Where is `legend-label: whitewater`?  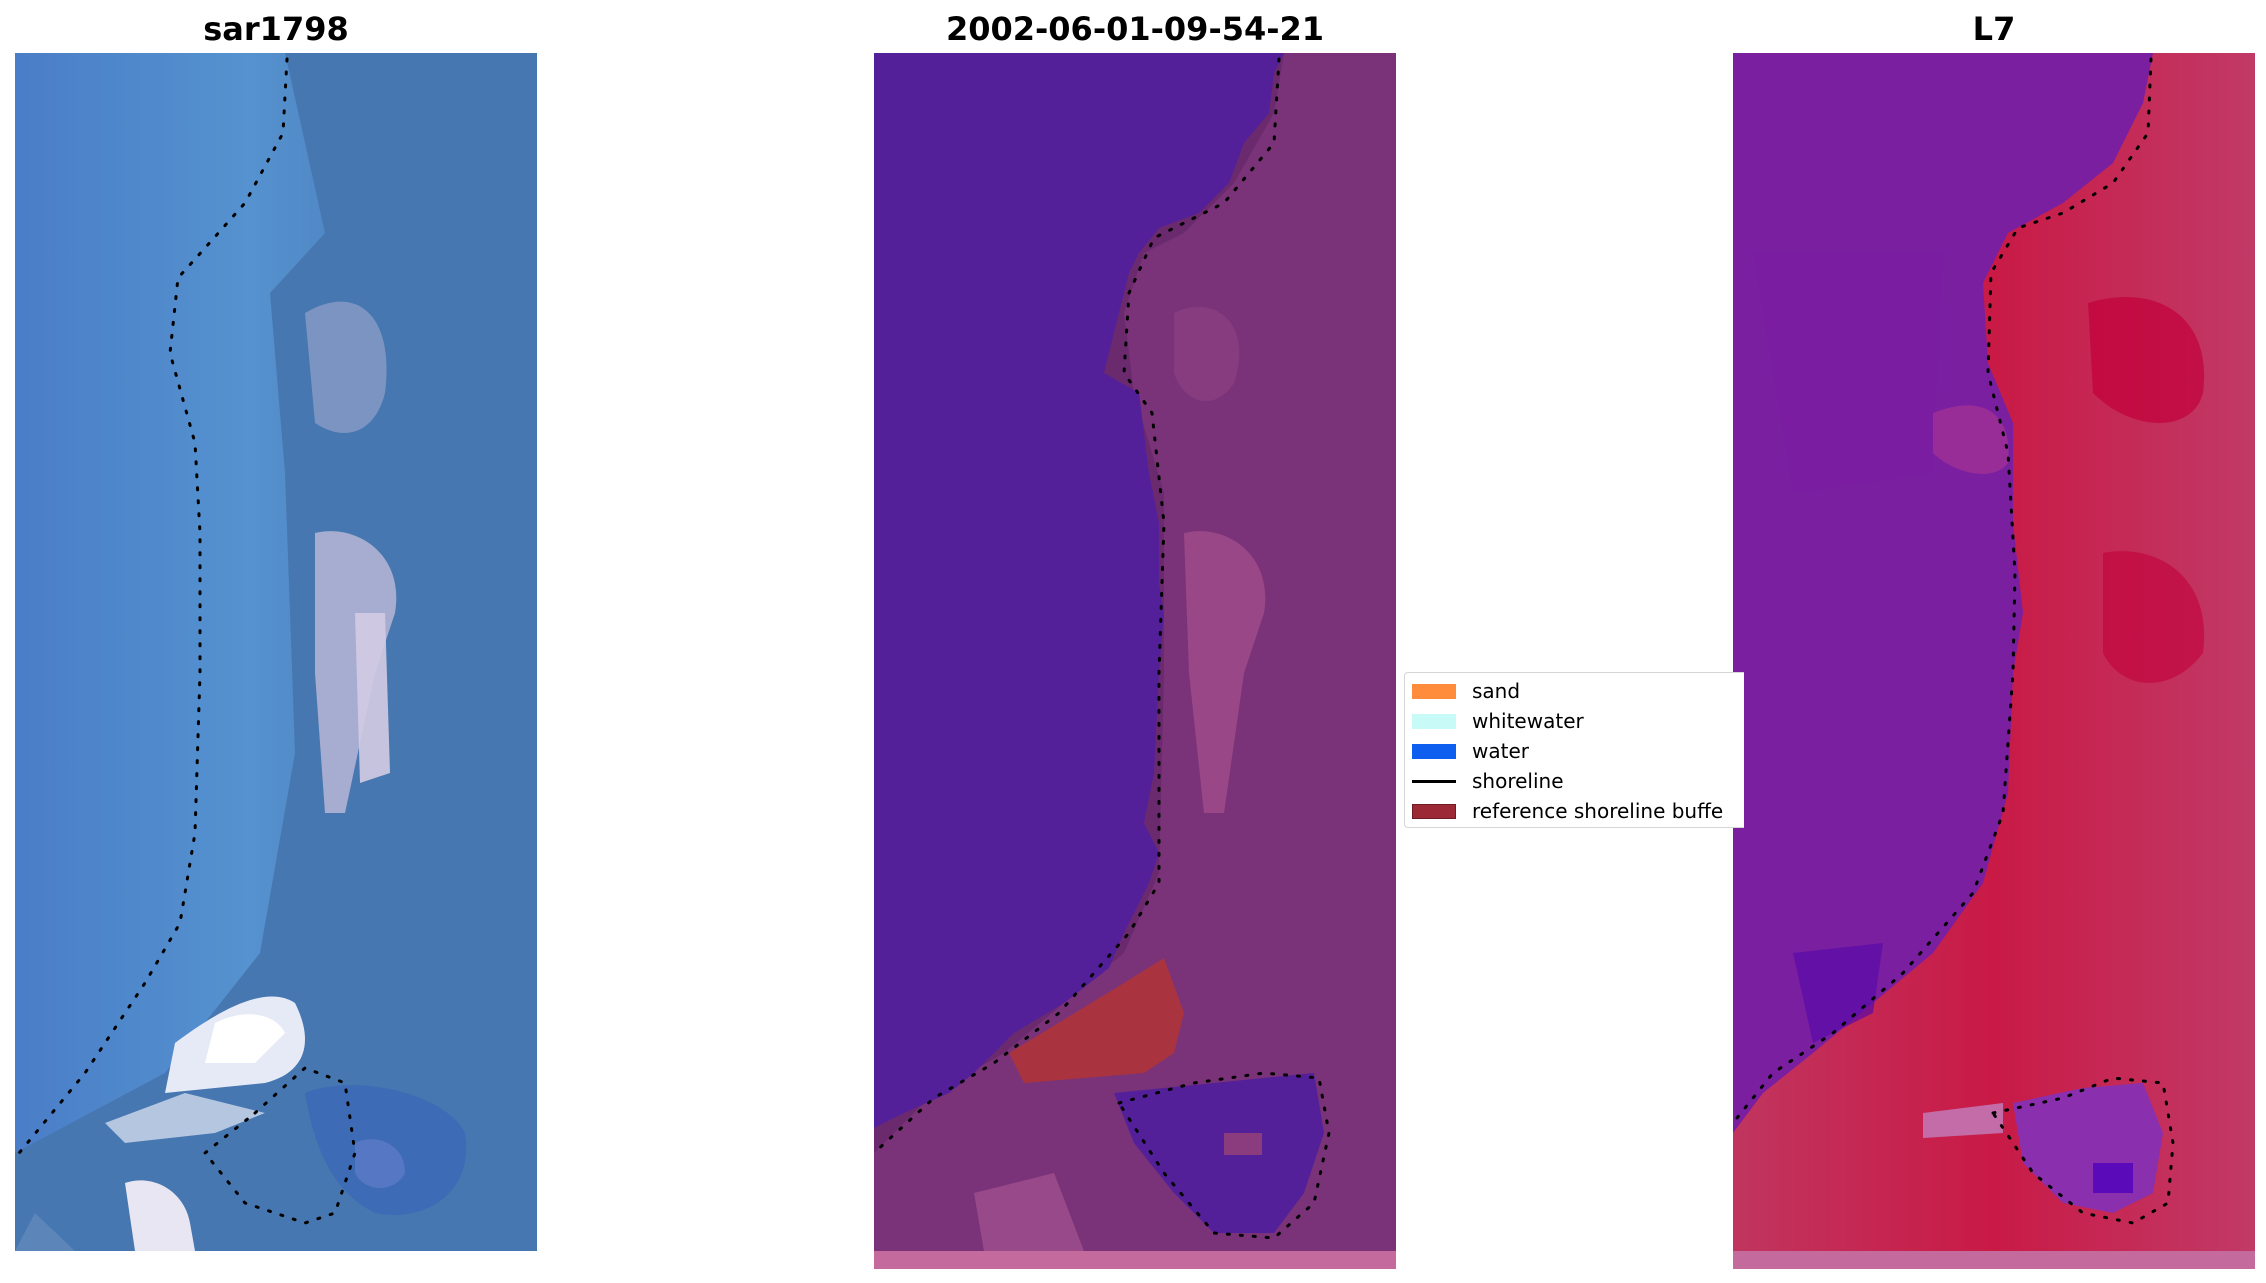
legend-label: whitewater is located at coordinates (1528, 721).